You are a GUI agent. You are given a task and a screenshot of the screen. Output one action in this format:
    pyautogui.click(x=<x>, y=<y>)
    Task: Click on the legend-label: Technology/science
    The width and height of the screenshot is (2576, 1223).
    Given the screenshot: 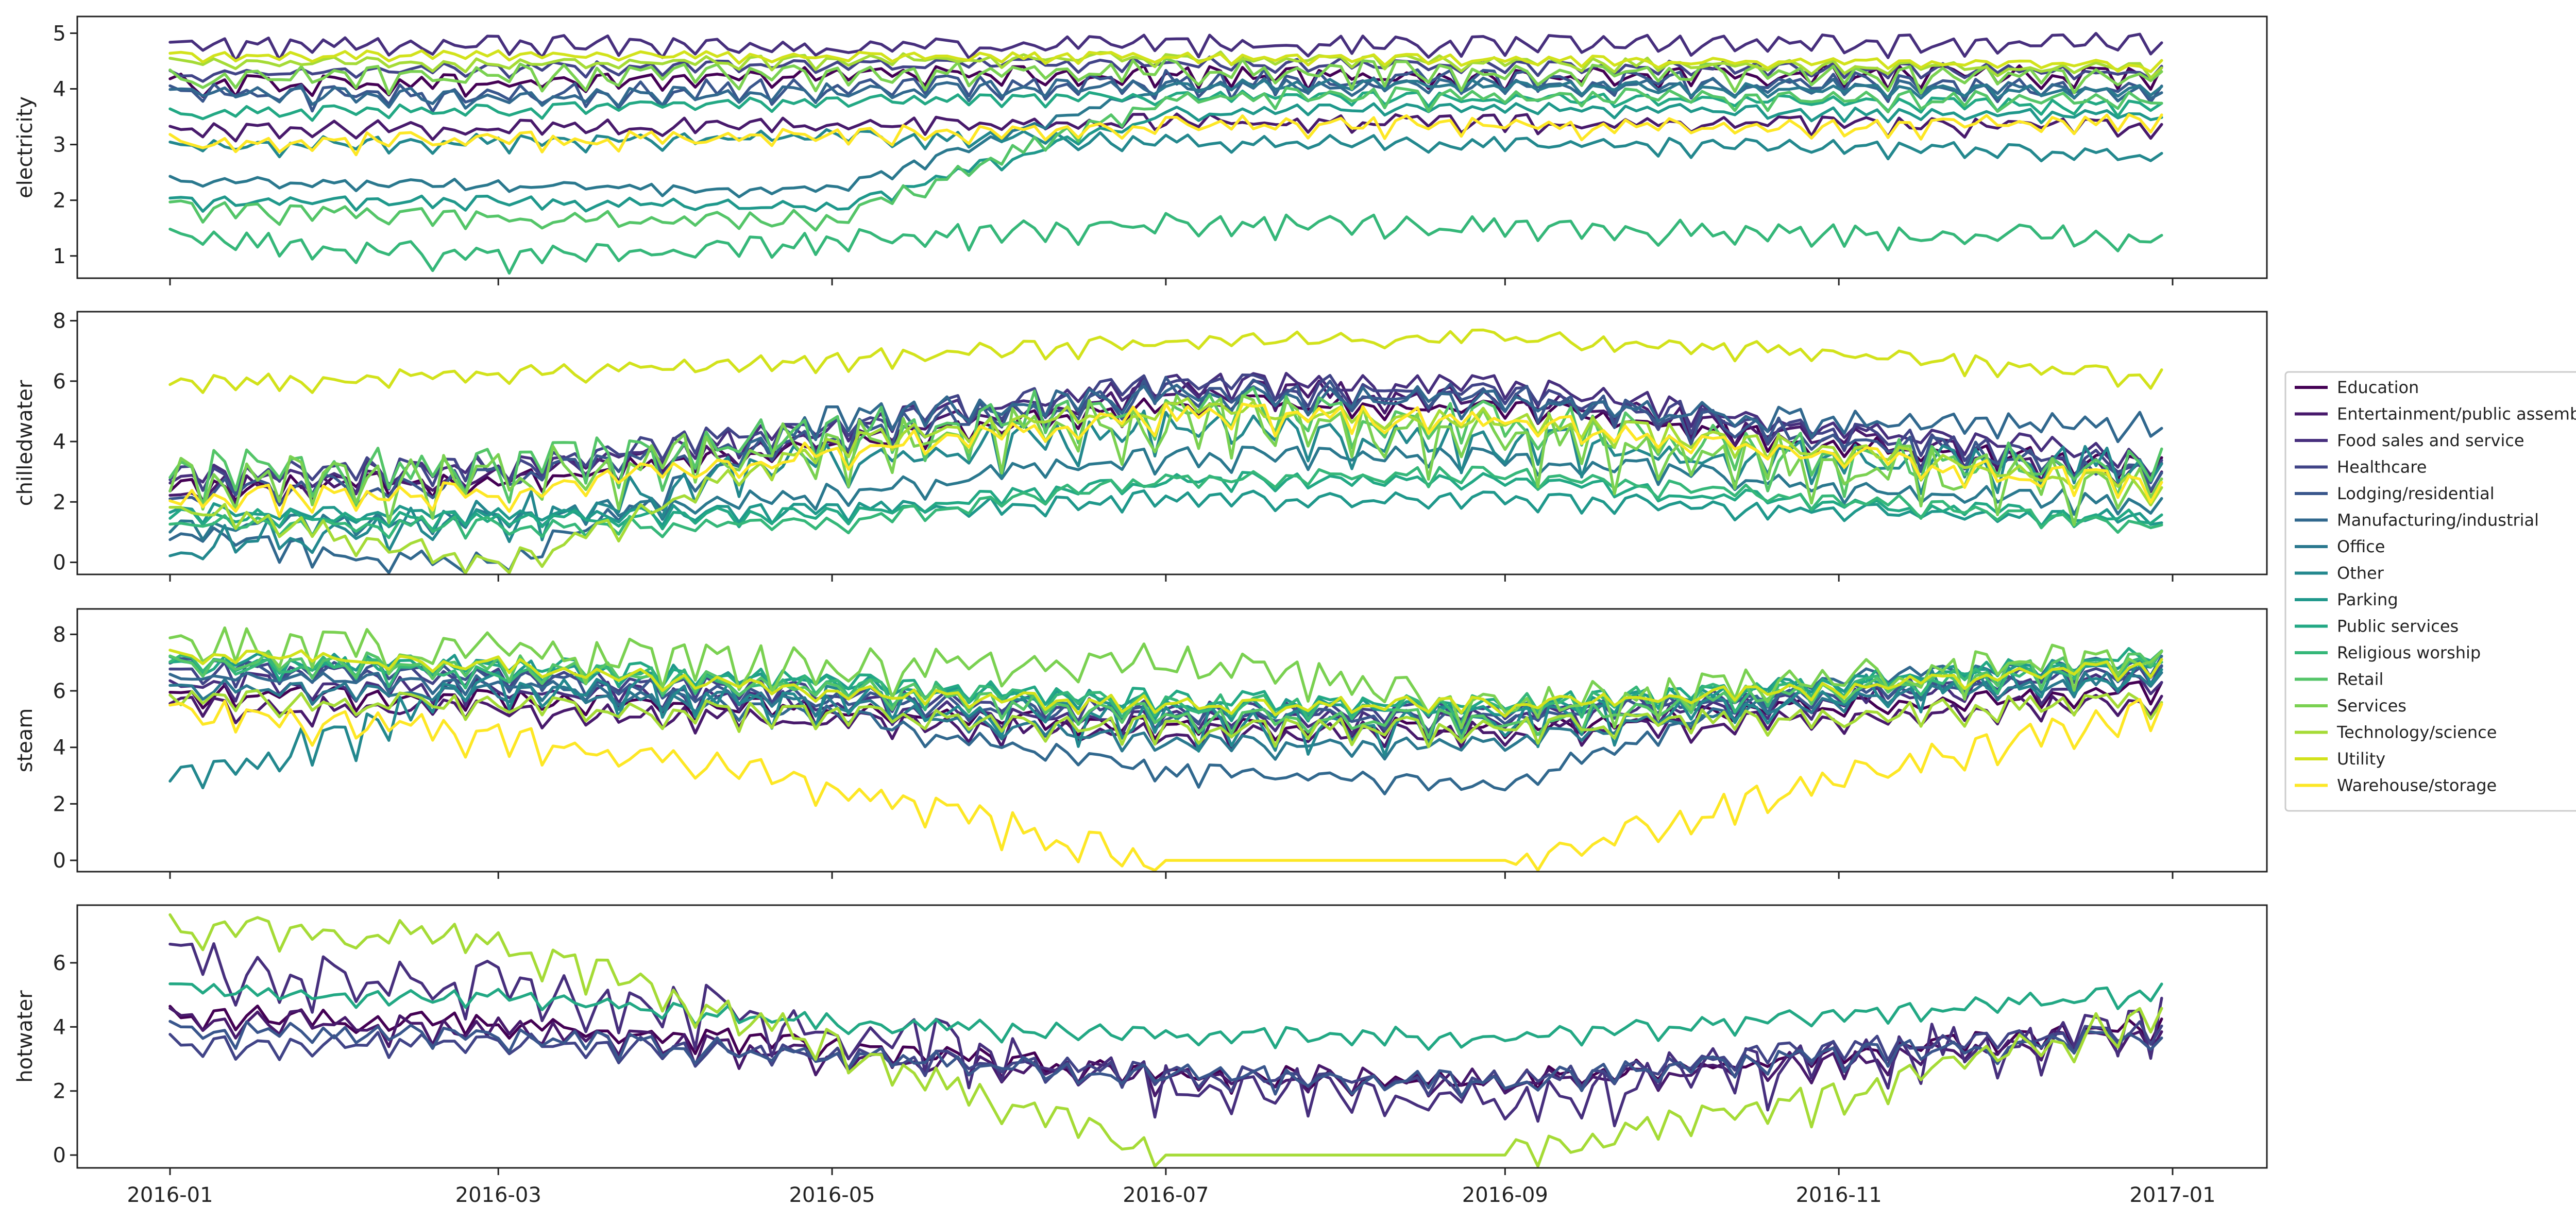 What is the action you would take?
    pyautogui.click(x=2416, y=732)
    